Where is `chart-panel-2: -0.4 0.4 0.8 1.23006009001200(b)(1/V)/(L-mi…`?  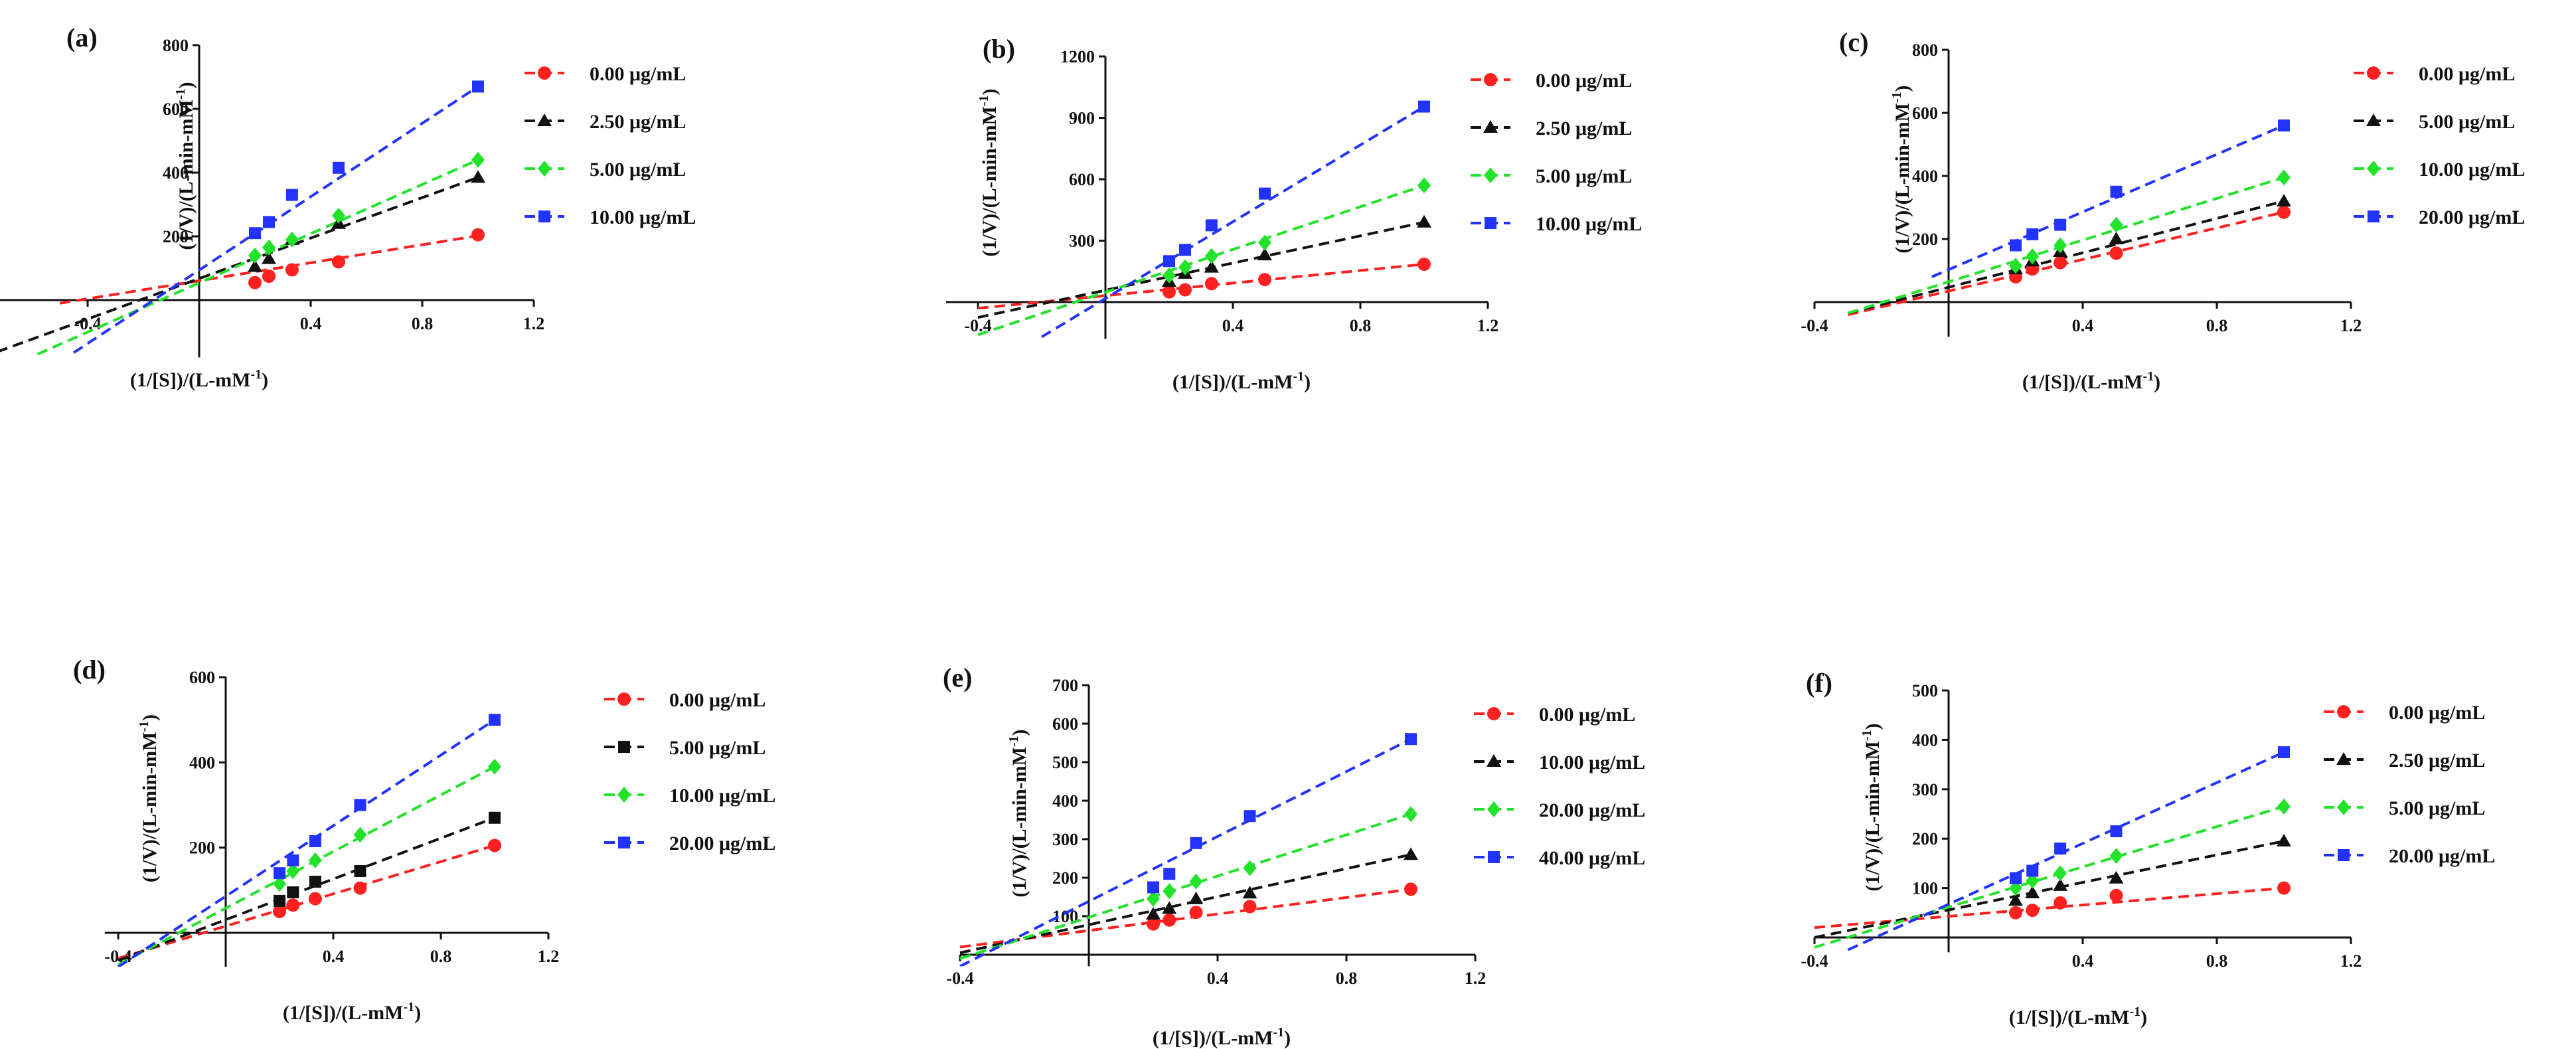
chart-panel-2: -0.4 0.4 0.8 1.23006009001200(b)(1/V)/(L-mi… is located at coordinates (1294, 213).